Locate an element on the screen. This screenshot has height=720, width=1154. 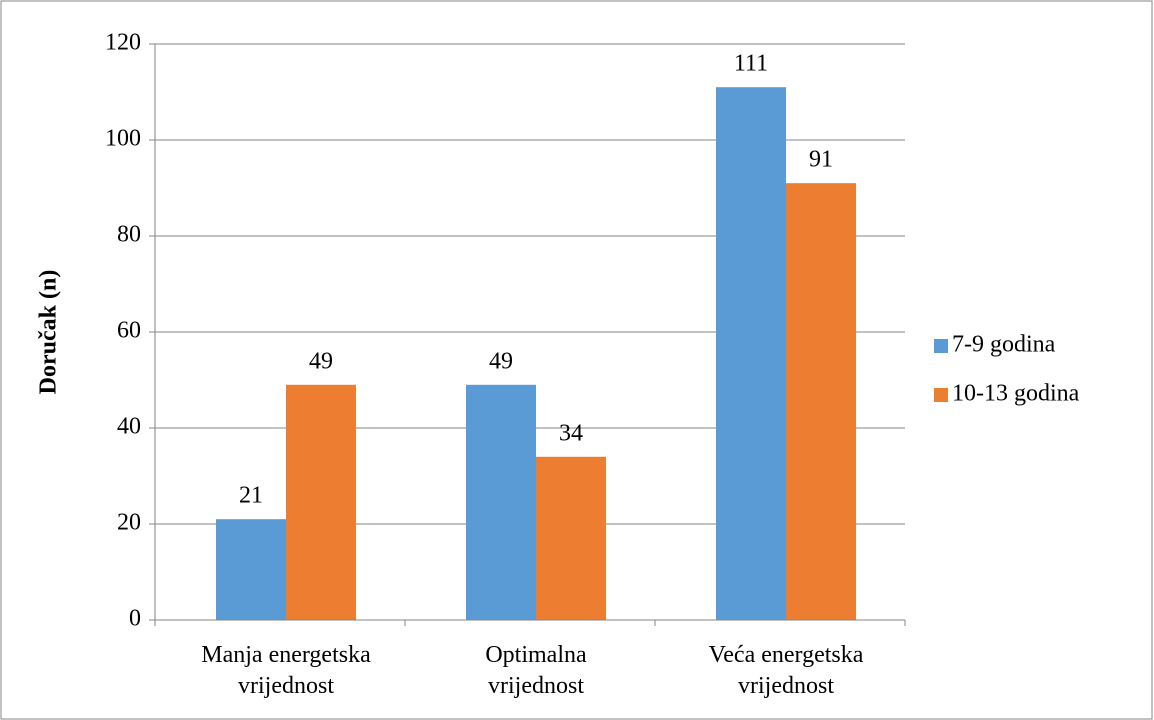
data-label: 34 is located at coordinates (571, 433).